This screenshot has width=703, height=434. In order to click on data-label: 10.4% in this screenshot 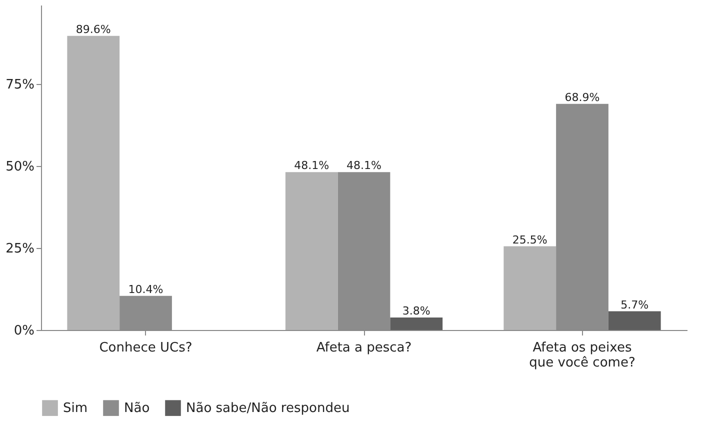, I will do `click(146, 289)`.